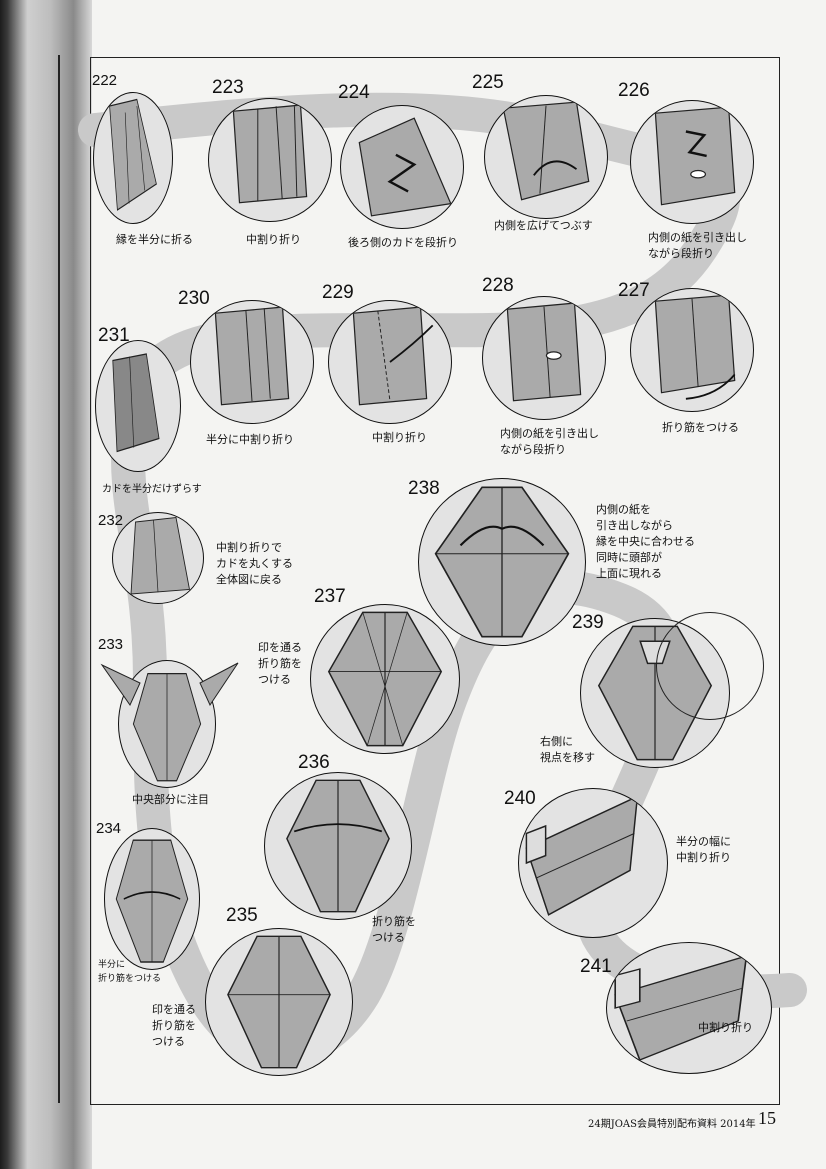 Image resolution: width=826 pixels, height=1169 pixels. I want to click on left-page-edge, so click(35, 579).